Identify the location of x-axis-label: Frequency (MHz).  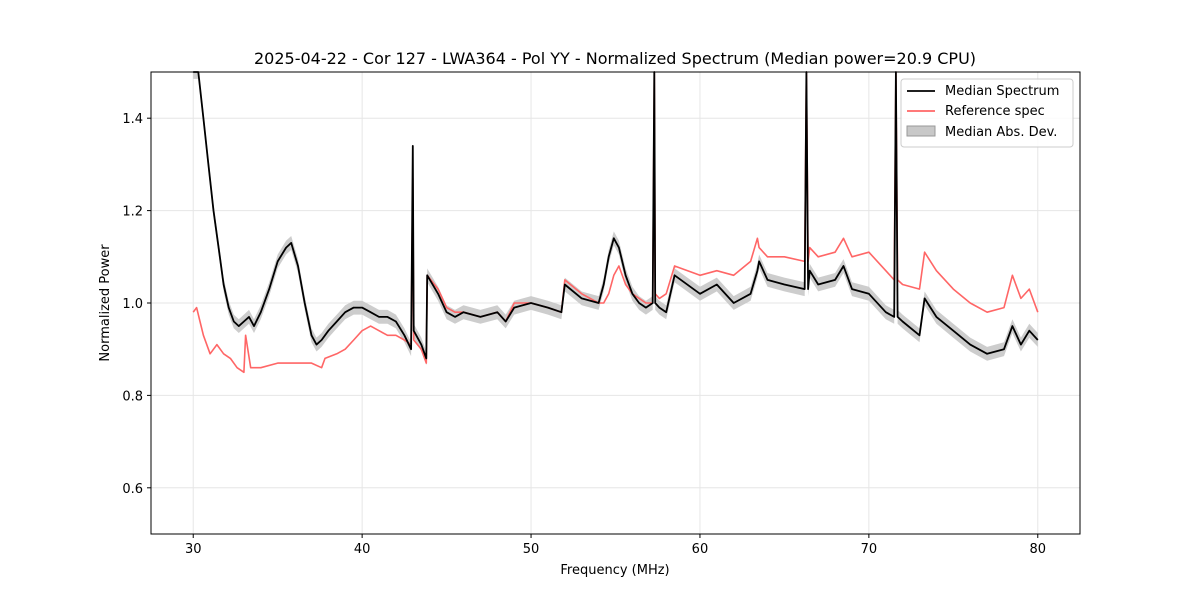
(614, 570).